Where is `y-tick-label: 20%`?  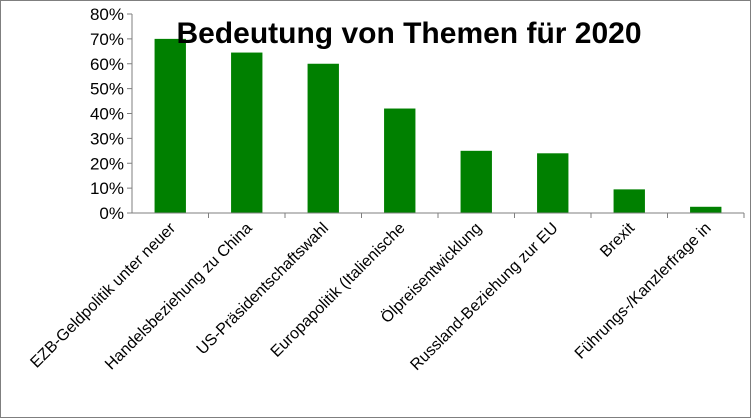
y-tick-label: 20% is located at coordinates (107, 163).